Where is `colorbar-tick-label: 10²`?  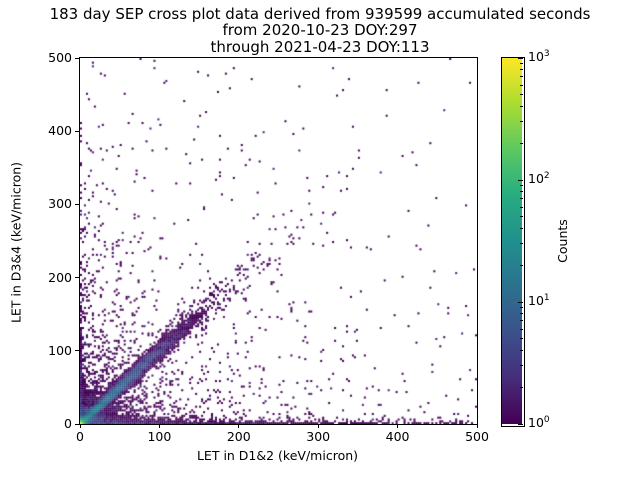
colorbar-tick-label: 10² is located at coordinates (539, 179).